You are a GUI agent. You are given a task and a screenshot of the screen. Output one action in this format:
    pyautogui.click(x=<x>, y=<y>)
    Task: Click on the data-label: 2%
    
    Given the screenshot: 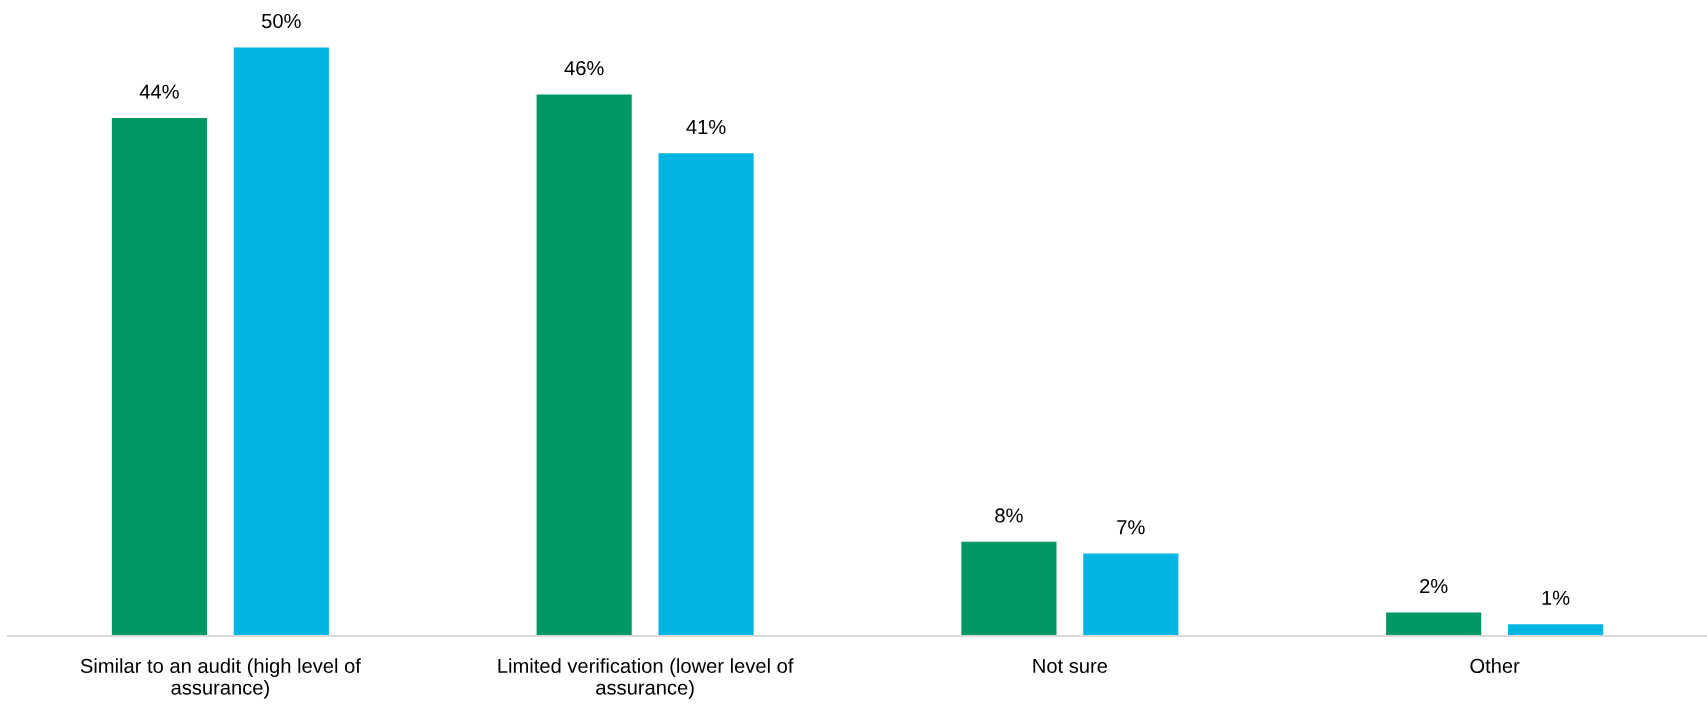 What is the action you would take?
    pyautogui.click(x=1434, y=586)
    